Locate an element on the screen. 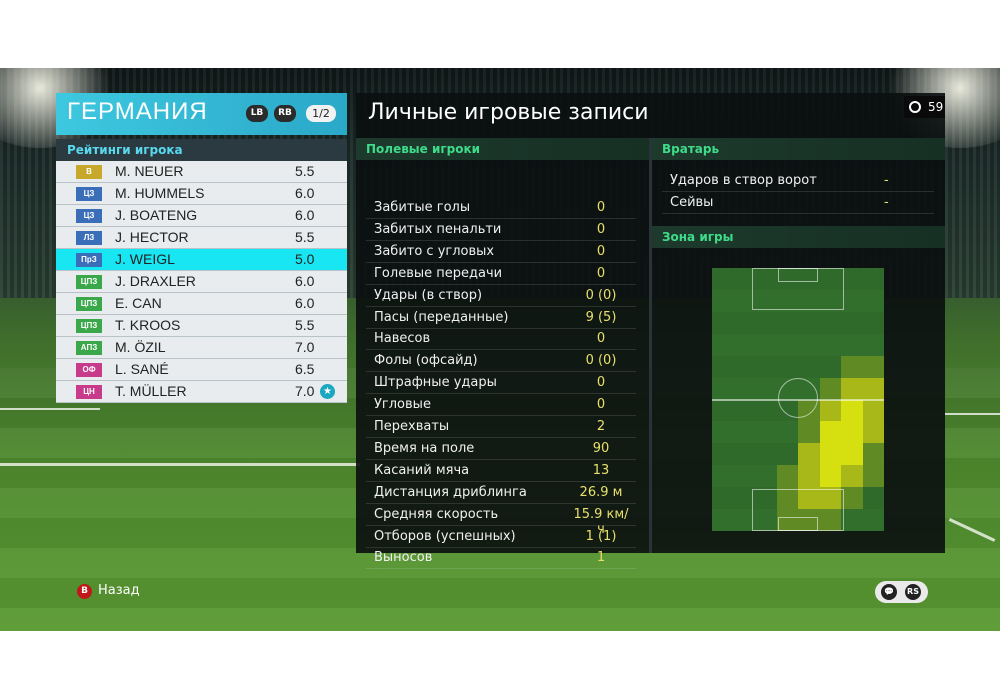 The height and width of the screenshot is (700, 1000). heatmap-pitch-line is located at coordinates (798, 275).